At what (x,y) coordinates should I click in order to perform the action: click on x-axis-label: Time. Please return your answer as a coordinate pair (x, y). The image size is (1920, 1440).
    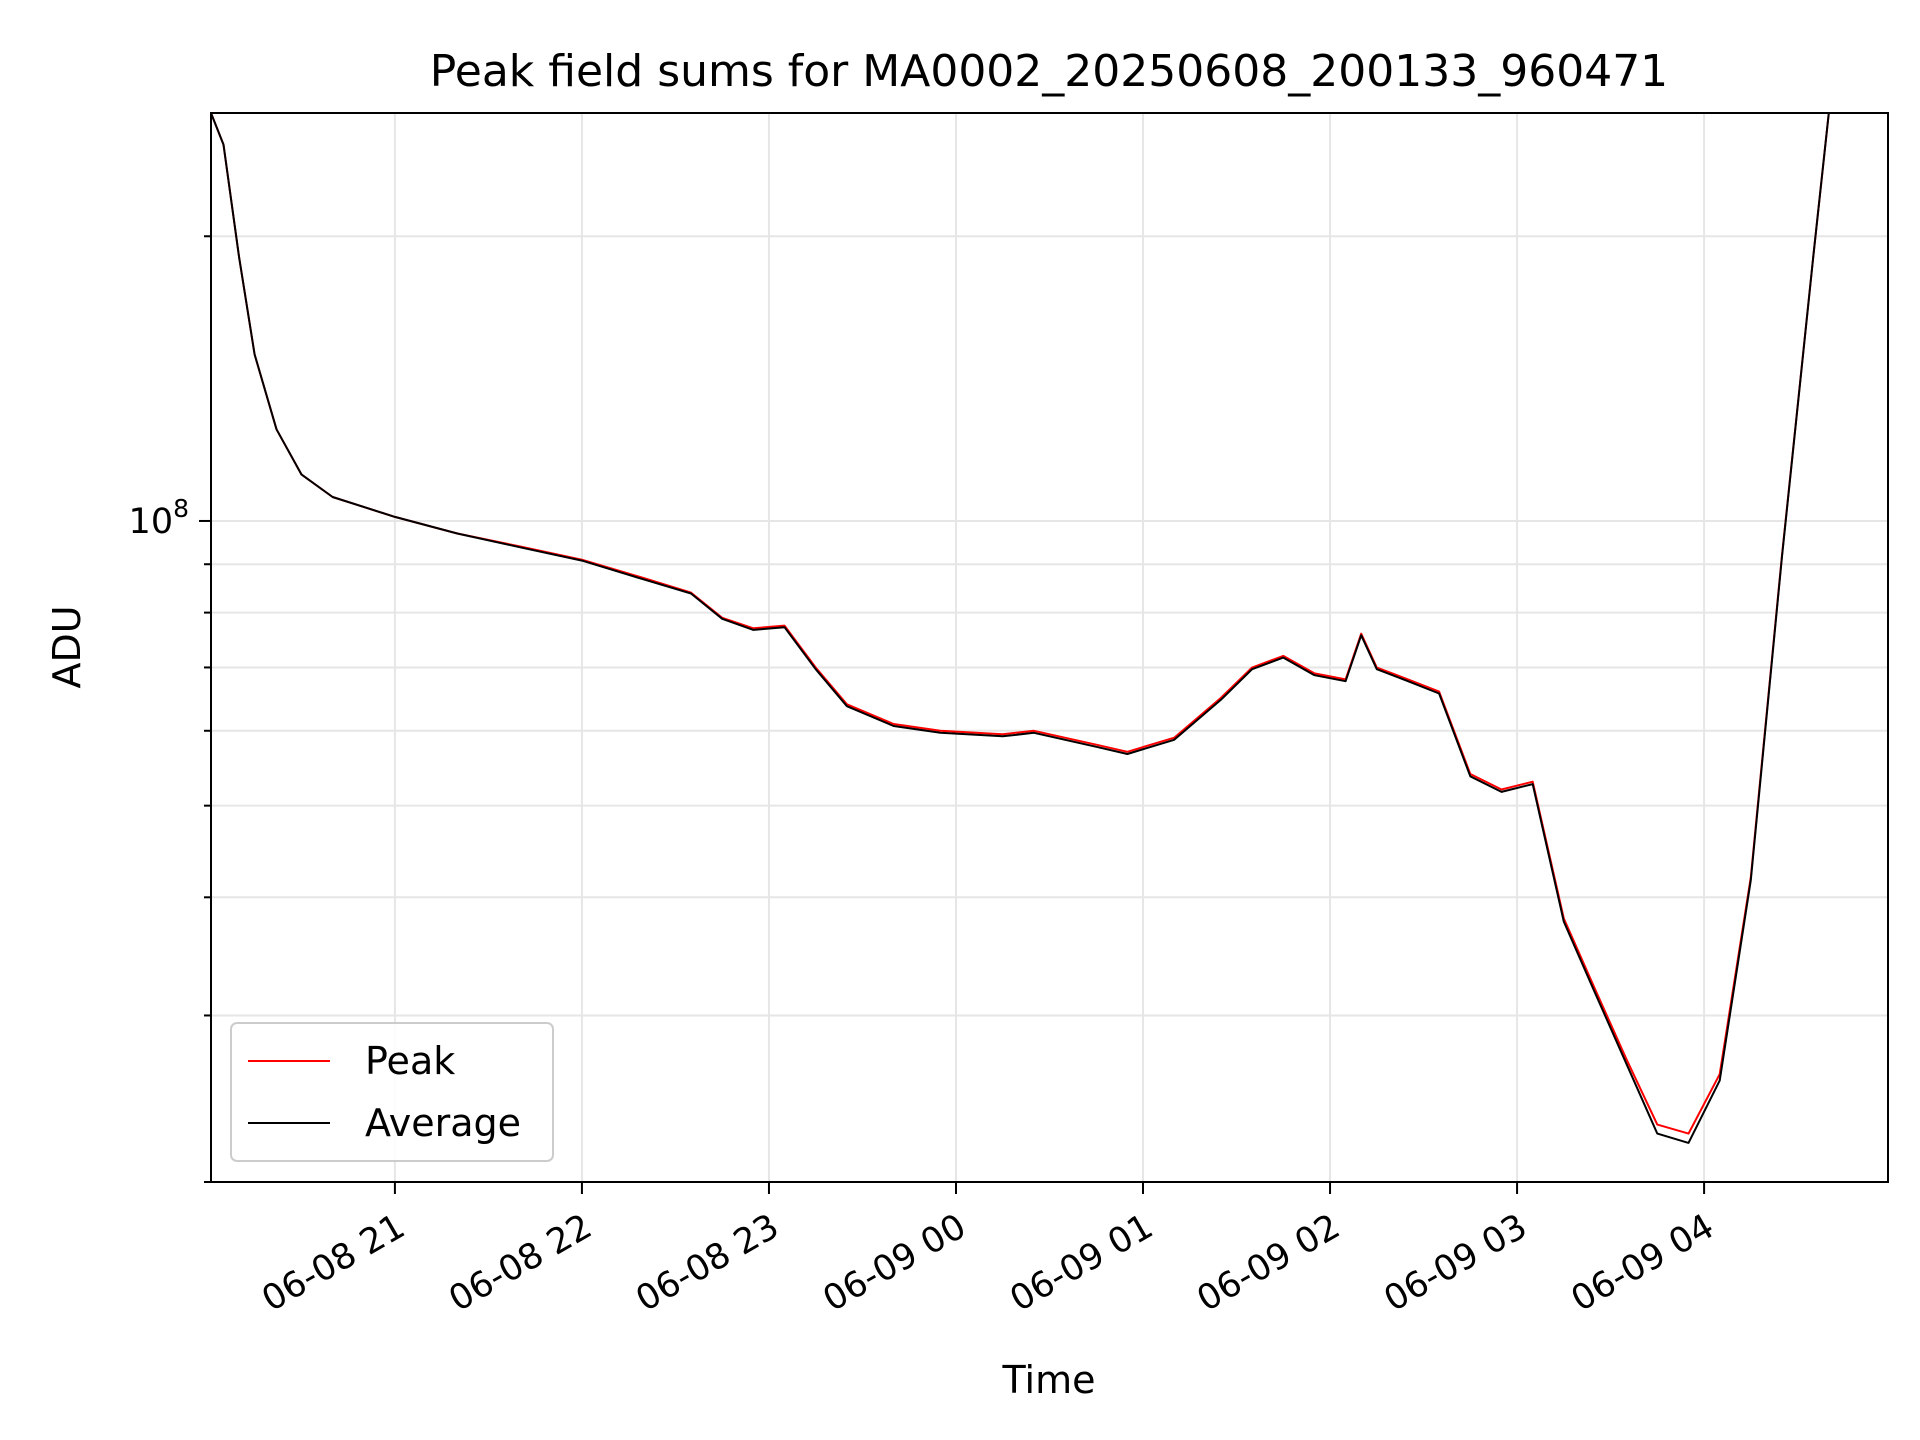
    Looking at the image, I should click on (1049, 1380).